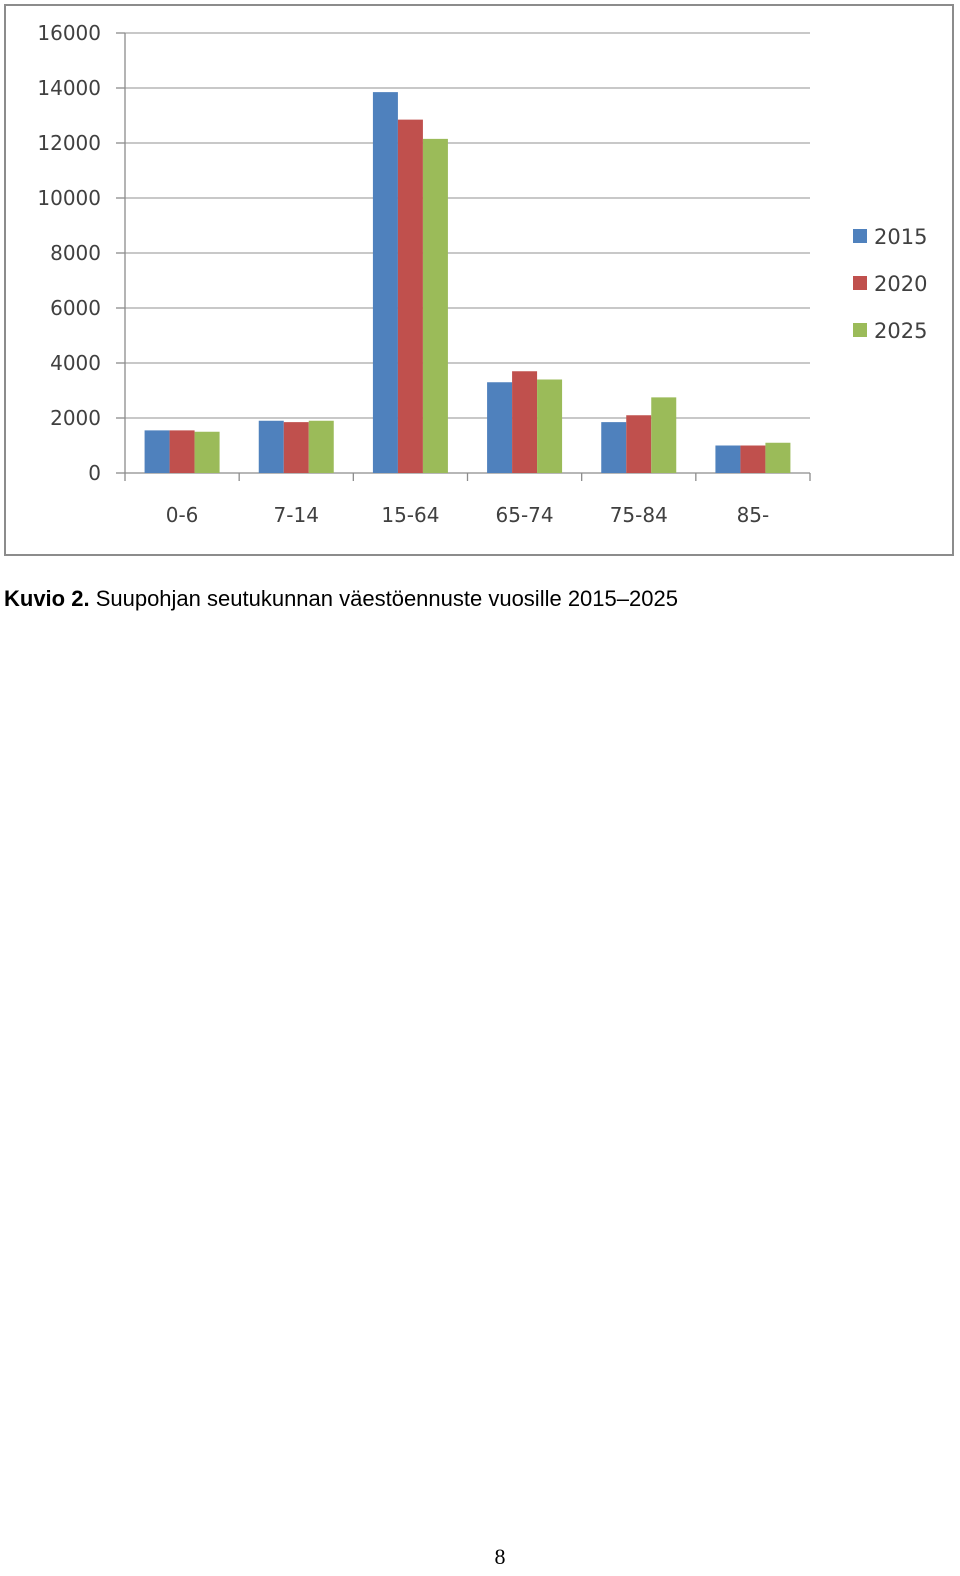 The width and height of the screenshot is (960, 1576). I want to click on legend-label-2020: 2020, so click(900, 284).